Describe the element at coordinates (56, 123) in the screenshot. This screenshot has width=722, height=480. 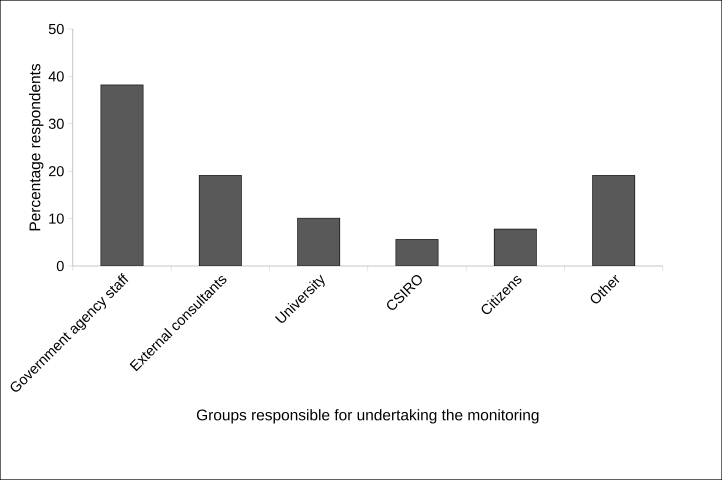
I see `y-tick-label: 30` at that location.